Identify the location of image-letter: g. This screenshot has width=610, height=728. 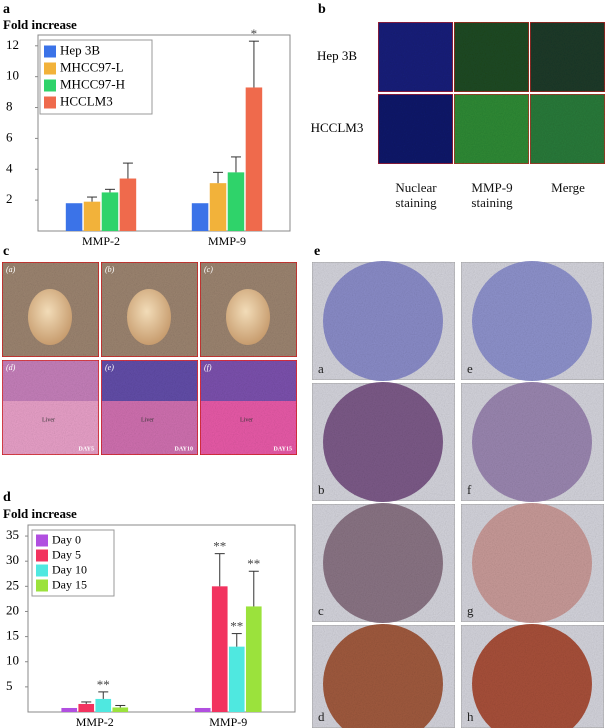
(470, 610).